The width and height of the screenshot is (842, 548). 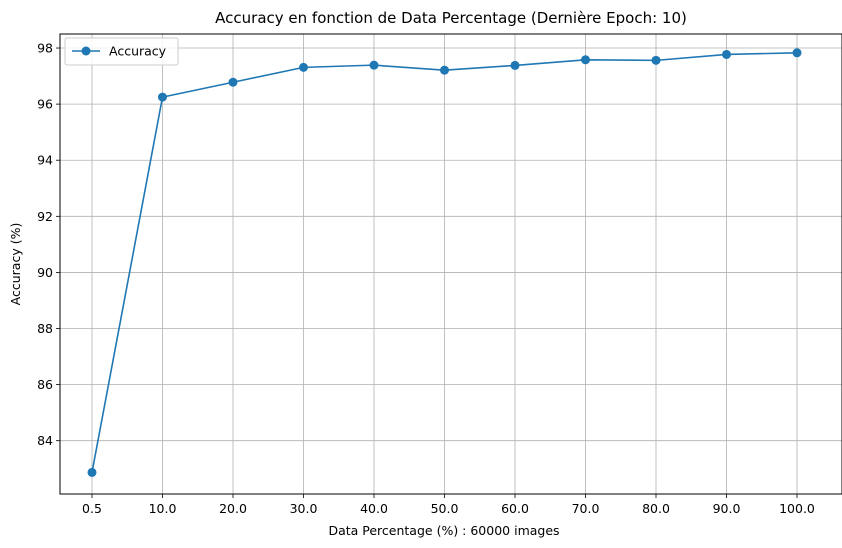 What do you see at coordinates (45, 160) in the screenshot?
I see `y-tick-label: 94` at bounding box center [45, 160].